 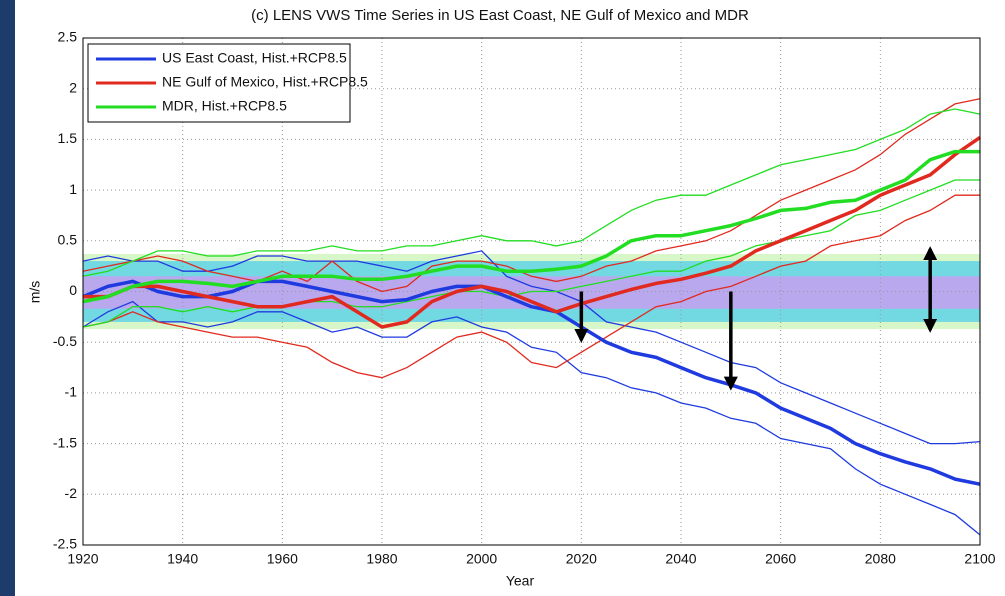 I want to click on y-tick-label: 1.5, so click(x=68, y=138).